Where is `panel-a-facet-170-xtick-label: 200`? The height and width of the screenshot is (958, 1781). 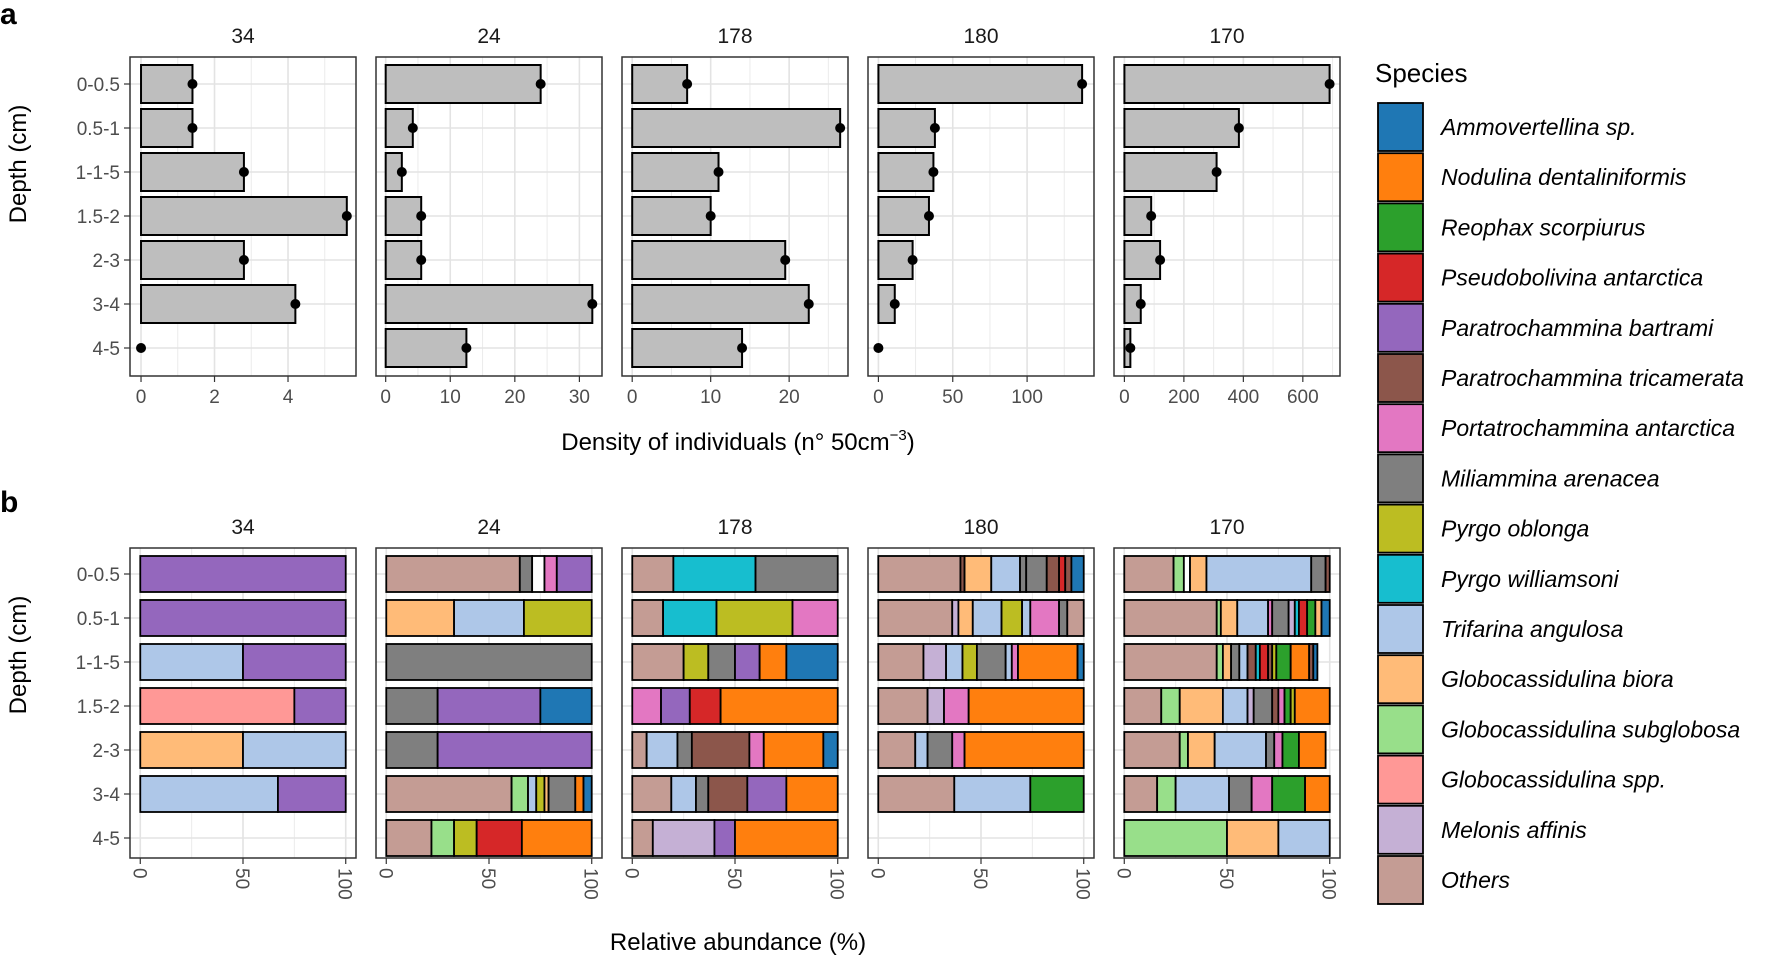 panel-a-facet-170-xtick-label: 200 is located at coordinates (1184, 397).